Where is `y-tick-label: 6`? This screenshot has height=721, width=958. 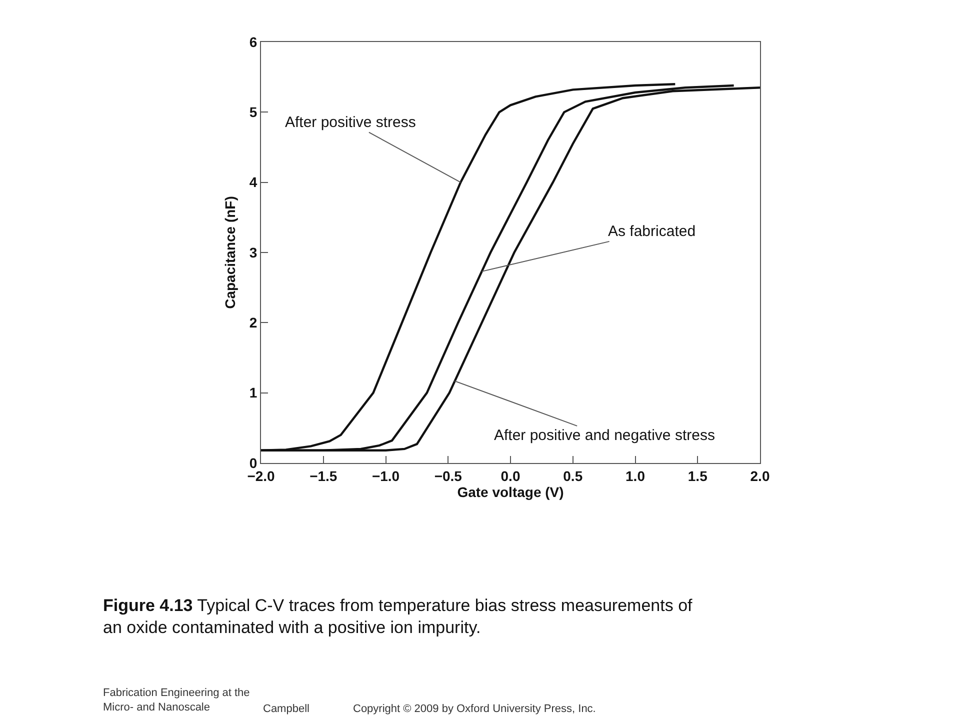
y-tick-label: 6 is located at coordinates (253, 42).